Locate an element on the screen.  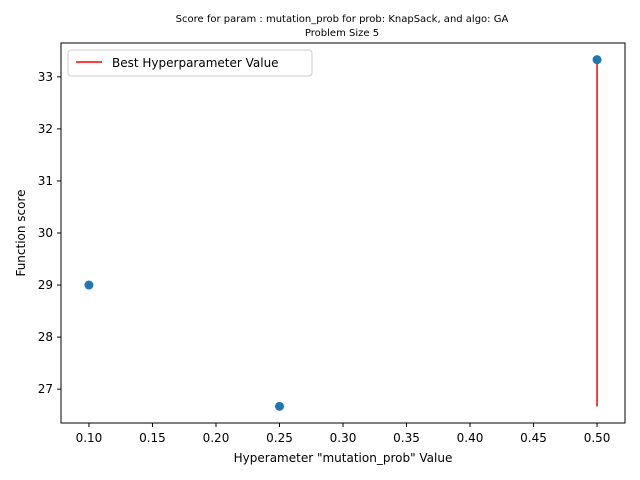
legend: Best Hyperparameter Value is located at coordinates (190, 63).